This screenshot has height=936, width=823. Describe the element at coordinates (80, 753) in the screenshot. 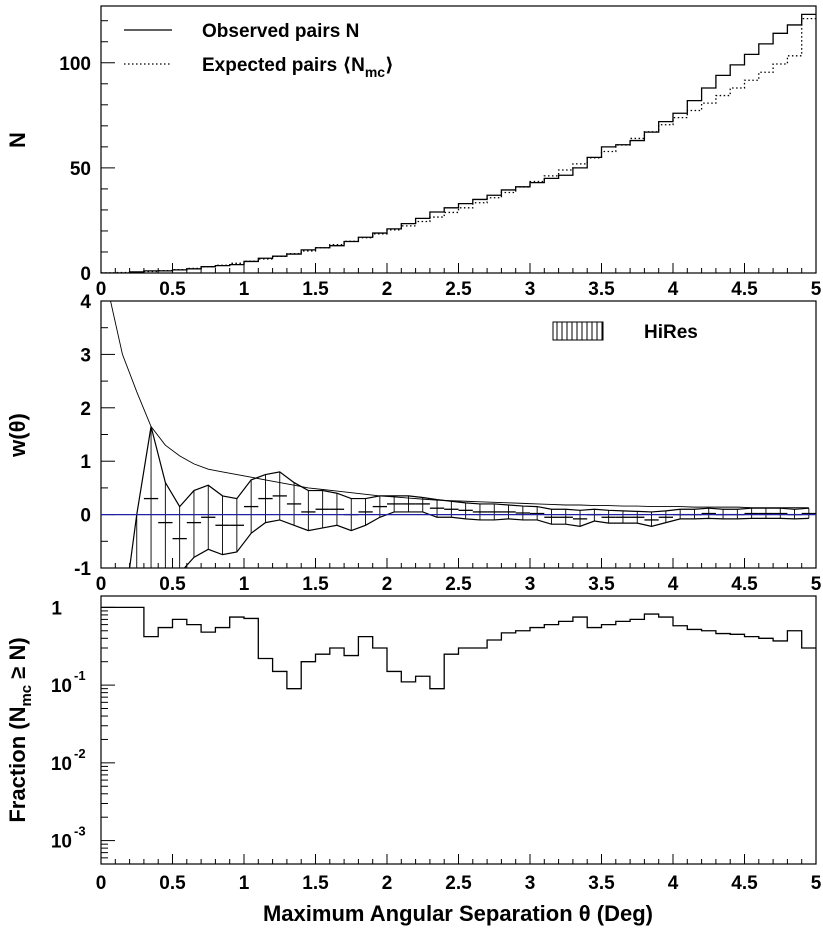

I see `y-tick-exponent: -2` at that location.